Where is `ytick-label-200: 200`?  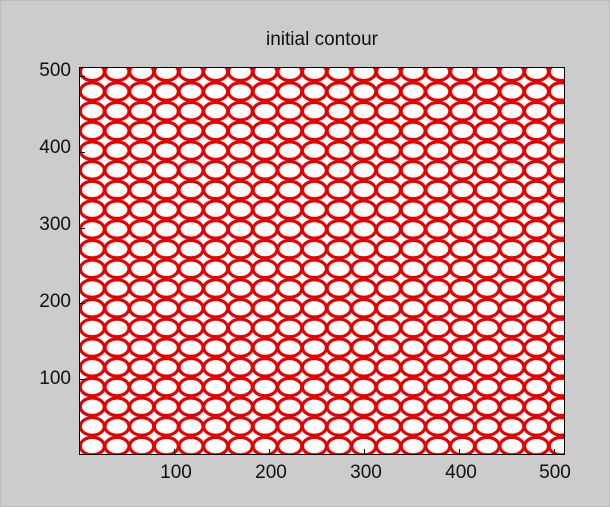
ytick-label-200: 200 is located at coordinates (55, 301).